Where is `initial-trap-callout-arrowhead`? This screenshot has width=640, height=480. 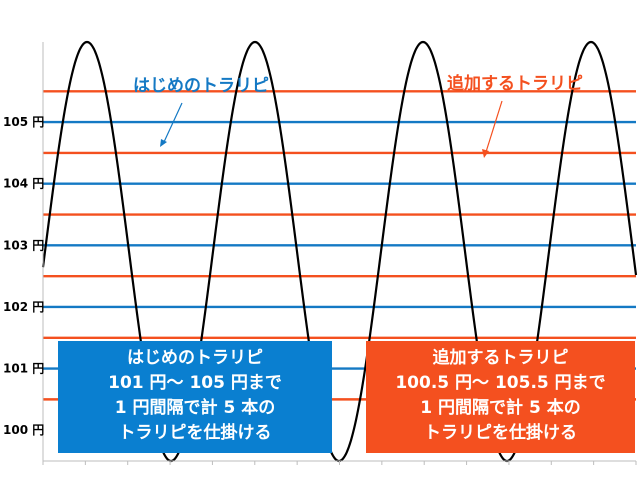
initial-trap-callout-arrowhead is located at coordinates (163, 143).